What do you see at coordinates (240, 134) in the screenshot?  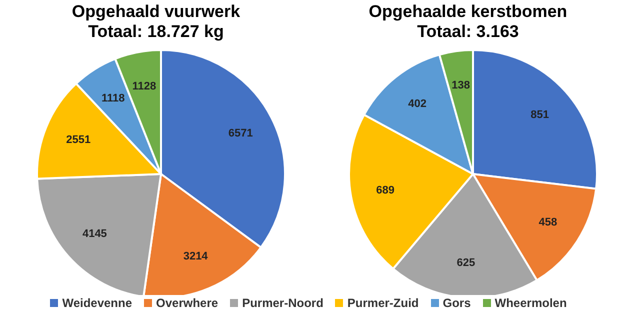 I see `data-label: 6571` at bounding box center [240, 134].